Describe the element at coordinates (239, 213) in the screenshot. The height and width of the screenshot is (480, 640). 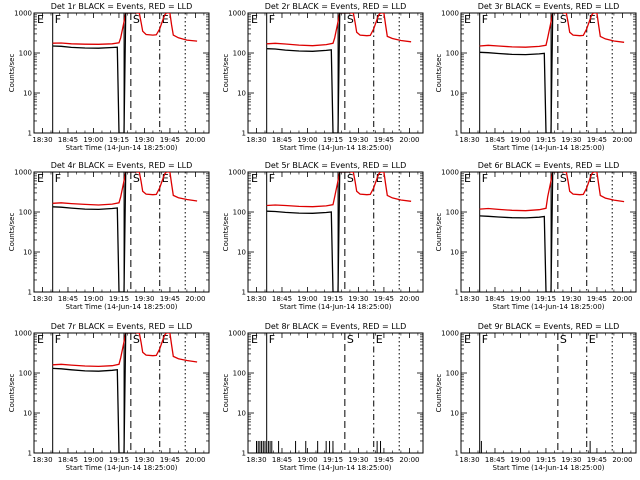
I see `y-tick-label: 100` at that location.